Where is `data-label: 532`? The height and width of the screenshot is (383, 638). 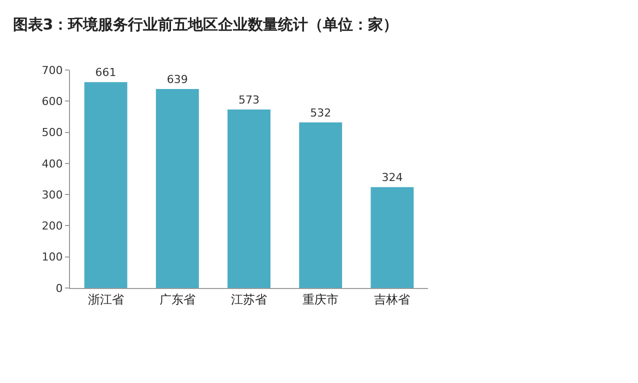
data-label: 532 is located at coordinates (321, 113).